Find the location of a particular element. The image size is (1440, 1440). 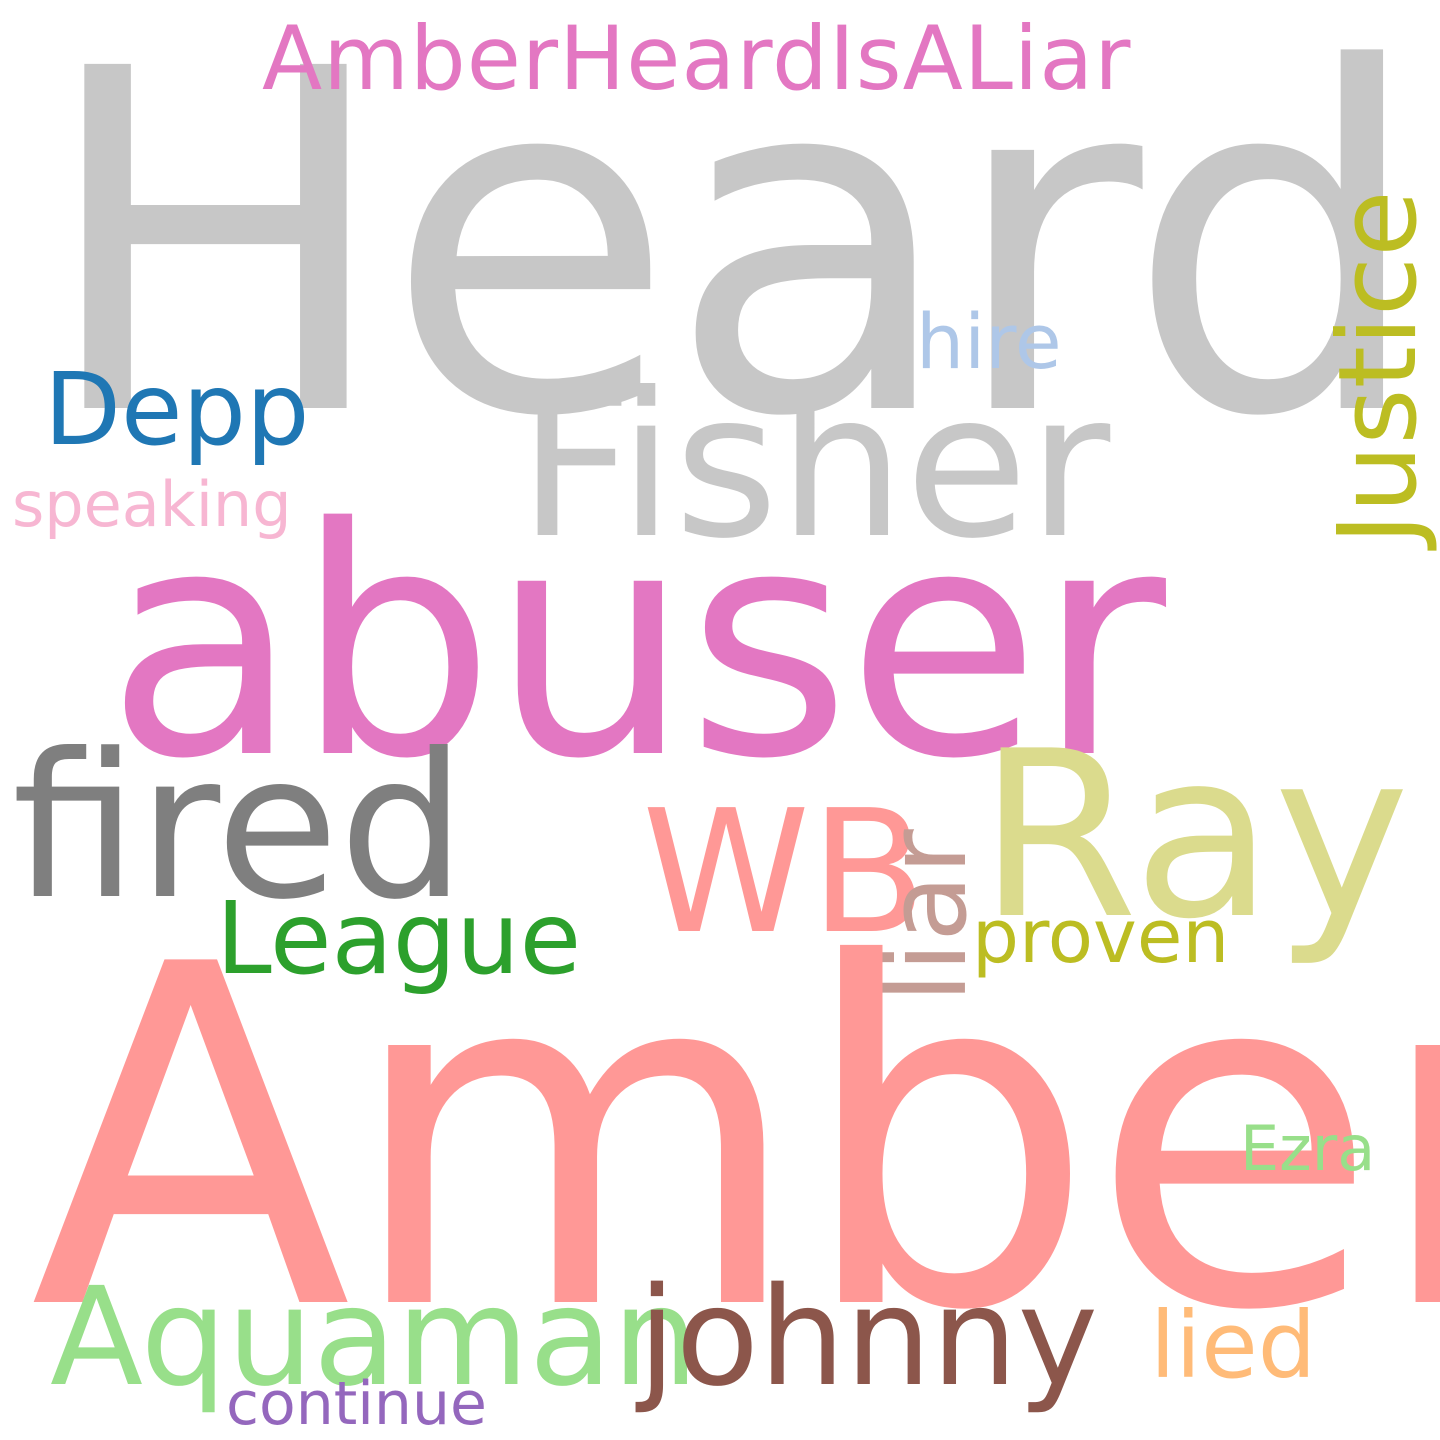

word-ezra: Ezra is located at coordinates (1308, 1148).